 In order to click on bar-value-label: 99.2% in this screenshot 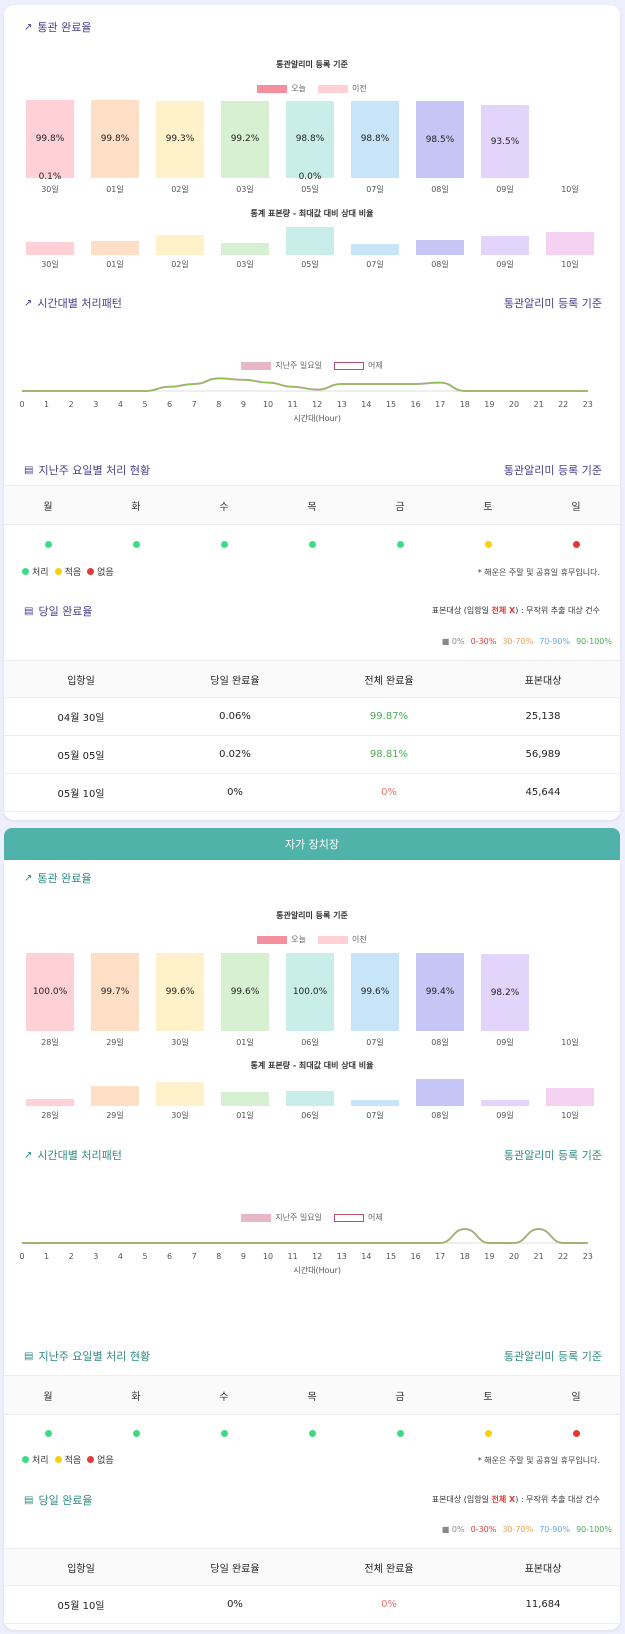, I will do `click(245, 139)`.